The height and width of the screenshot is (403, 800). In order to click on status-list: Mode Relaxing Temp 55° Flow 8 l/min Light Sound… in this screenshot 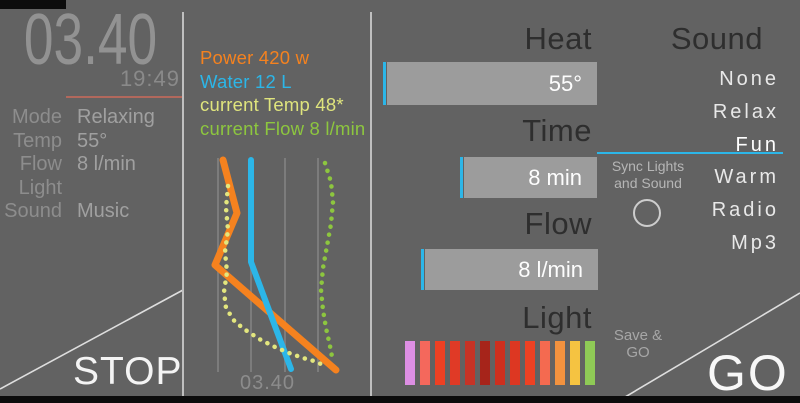, I will do `click(89, 165)`.